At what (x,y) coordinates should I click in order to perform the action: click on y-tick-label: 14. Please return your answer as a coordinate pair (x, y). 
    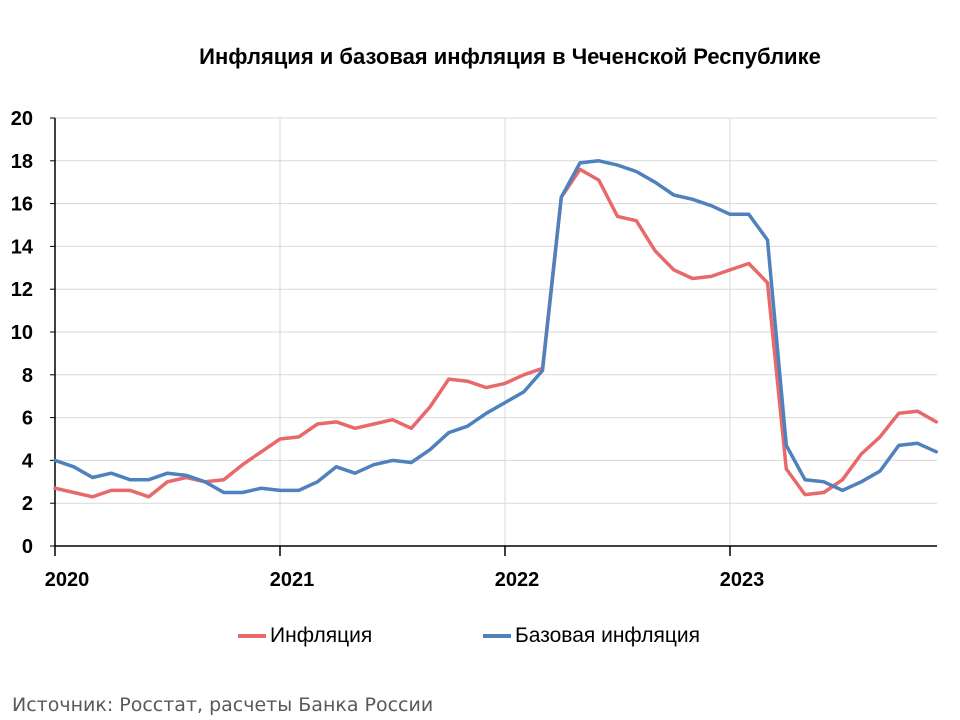
    Looking at the image, I should click on (22, 247).